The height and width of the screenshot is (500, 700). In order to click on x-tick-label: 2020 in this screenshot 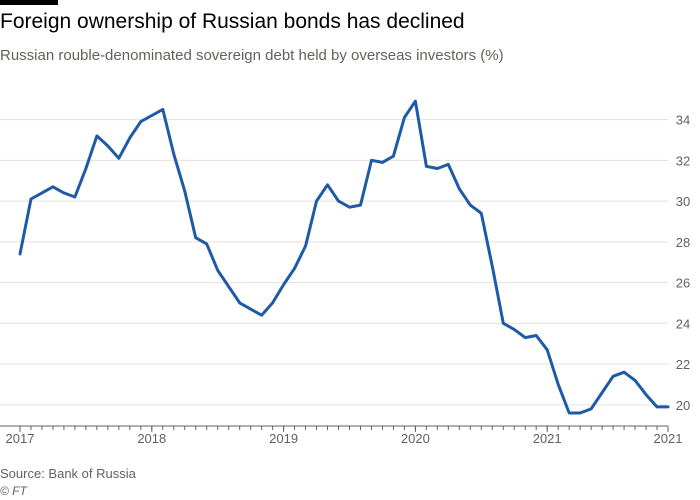, I will do `click(415, 438)`.